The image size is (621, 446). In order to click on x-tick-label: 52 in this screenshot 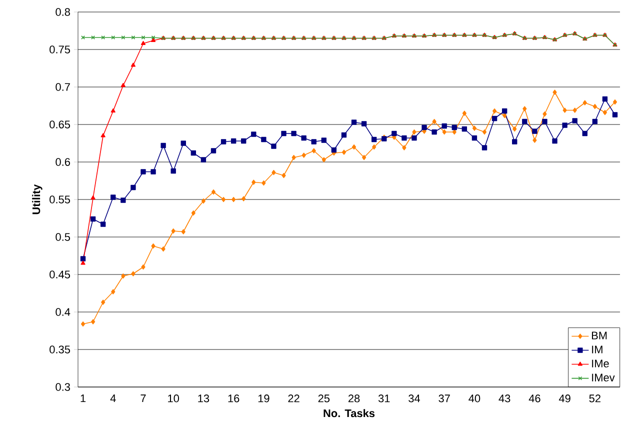, I will do `click(594, 398)`.